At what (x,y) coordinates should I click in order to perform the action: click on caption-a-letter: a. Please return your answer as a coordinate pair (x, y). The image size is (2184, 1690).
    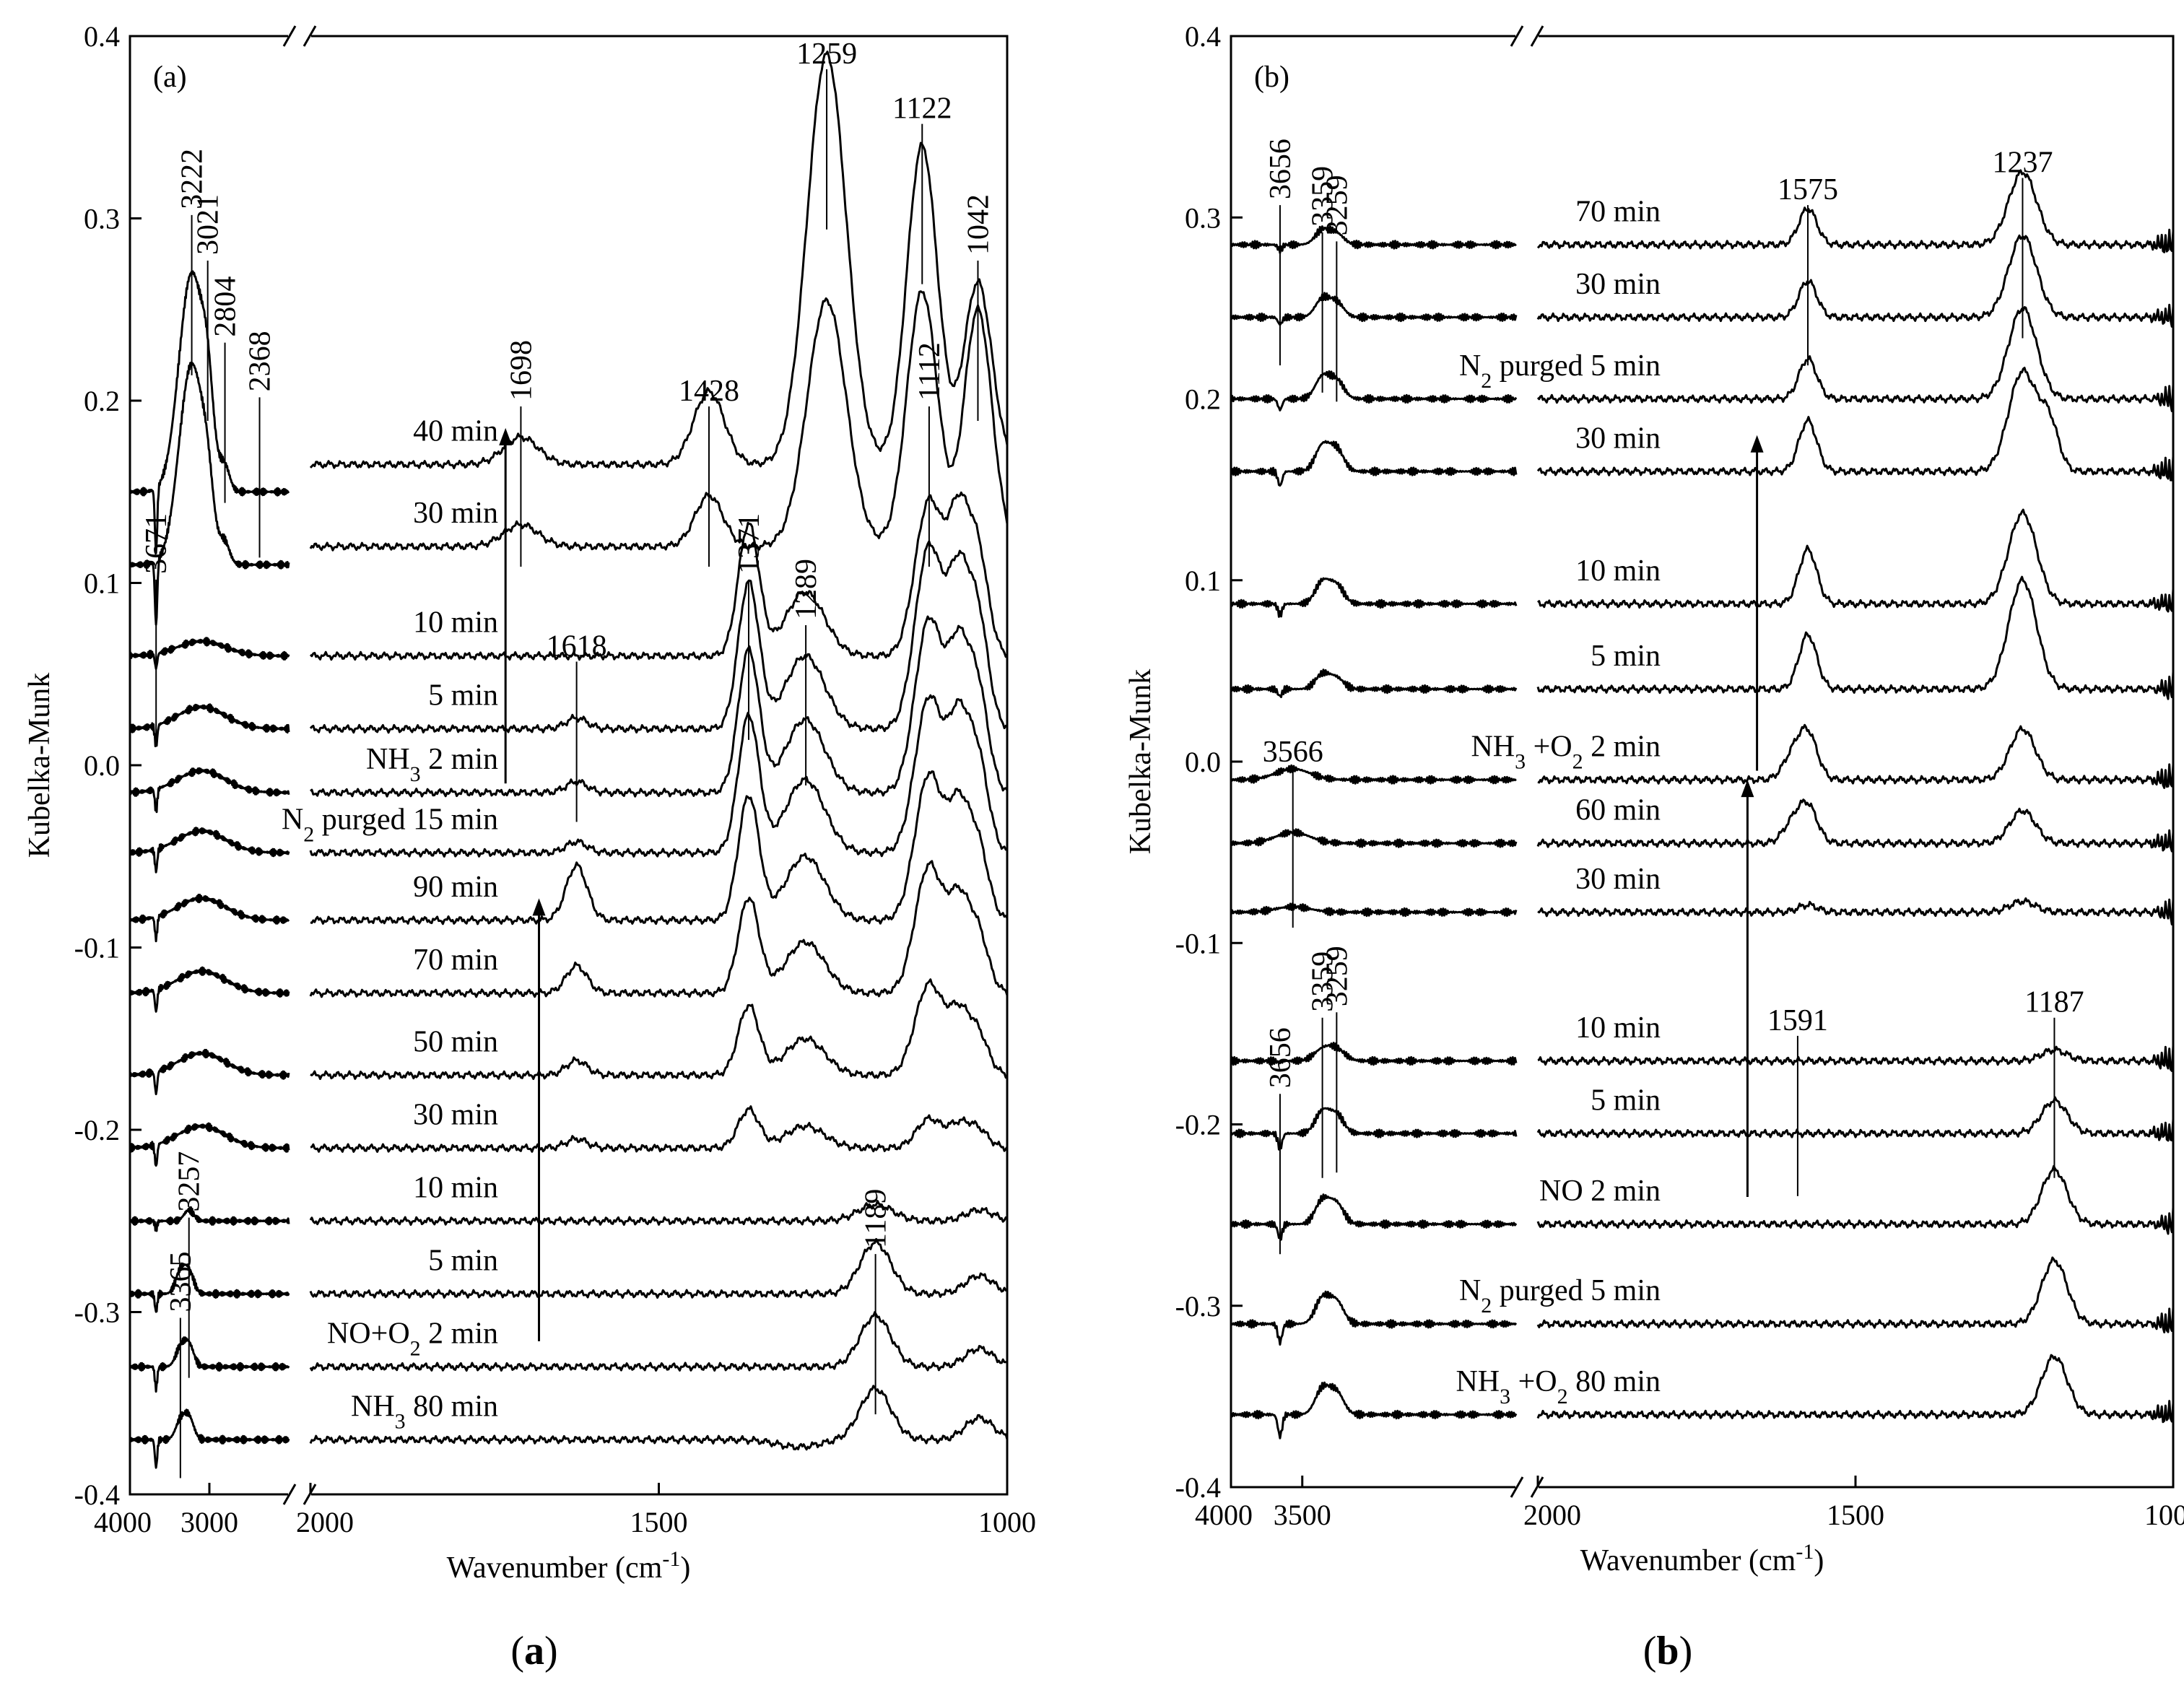
    Looking at the image, I should click on (534, 1651).